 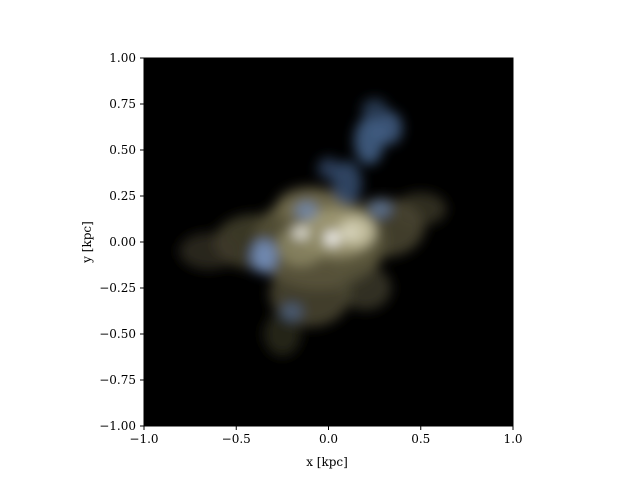 I want to click on x-axis-label: x [kpc], so click(x=327, y=462).